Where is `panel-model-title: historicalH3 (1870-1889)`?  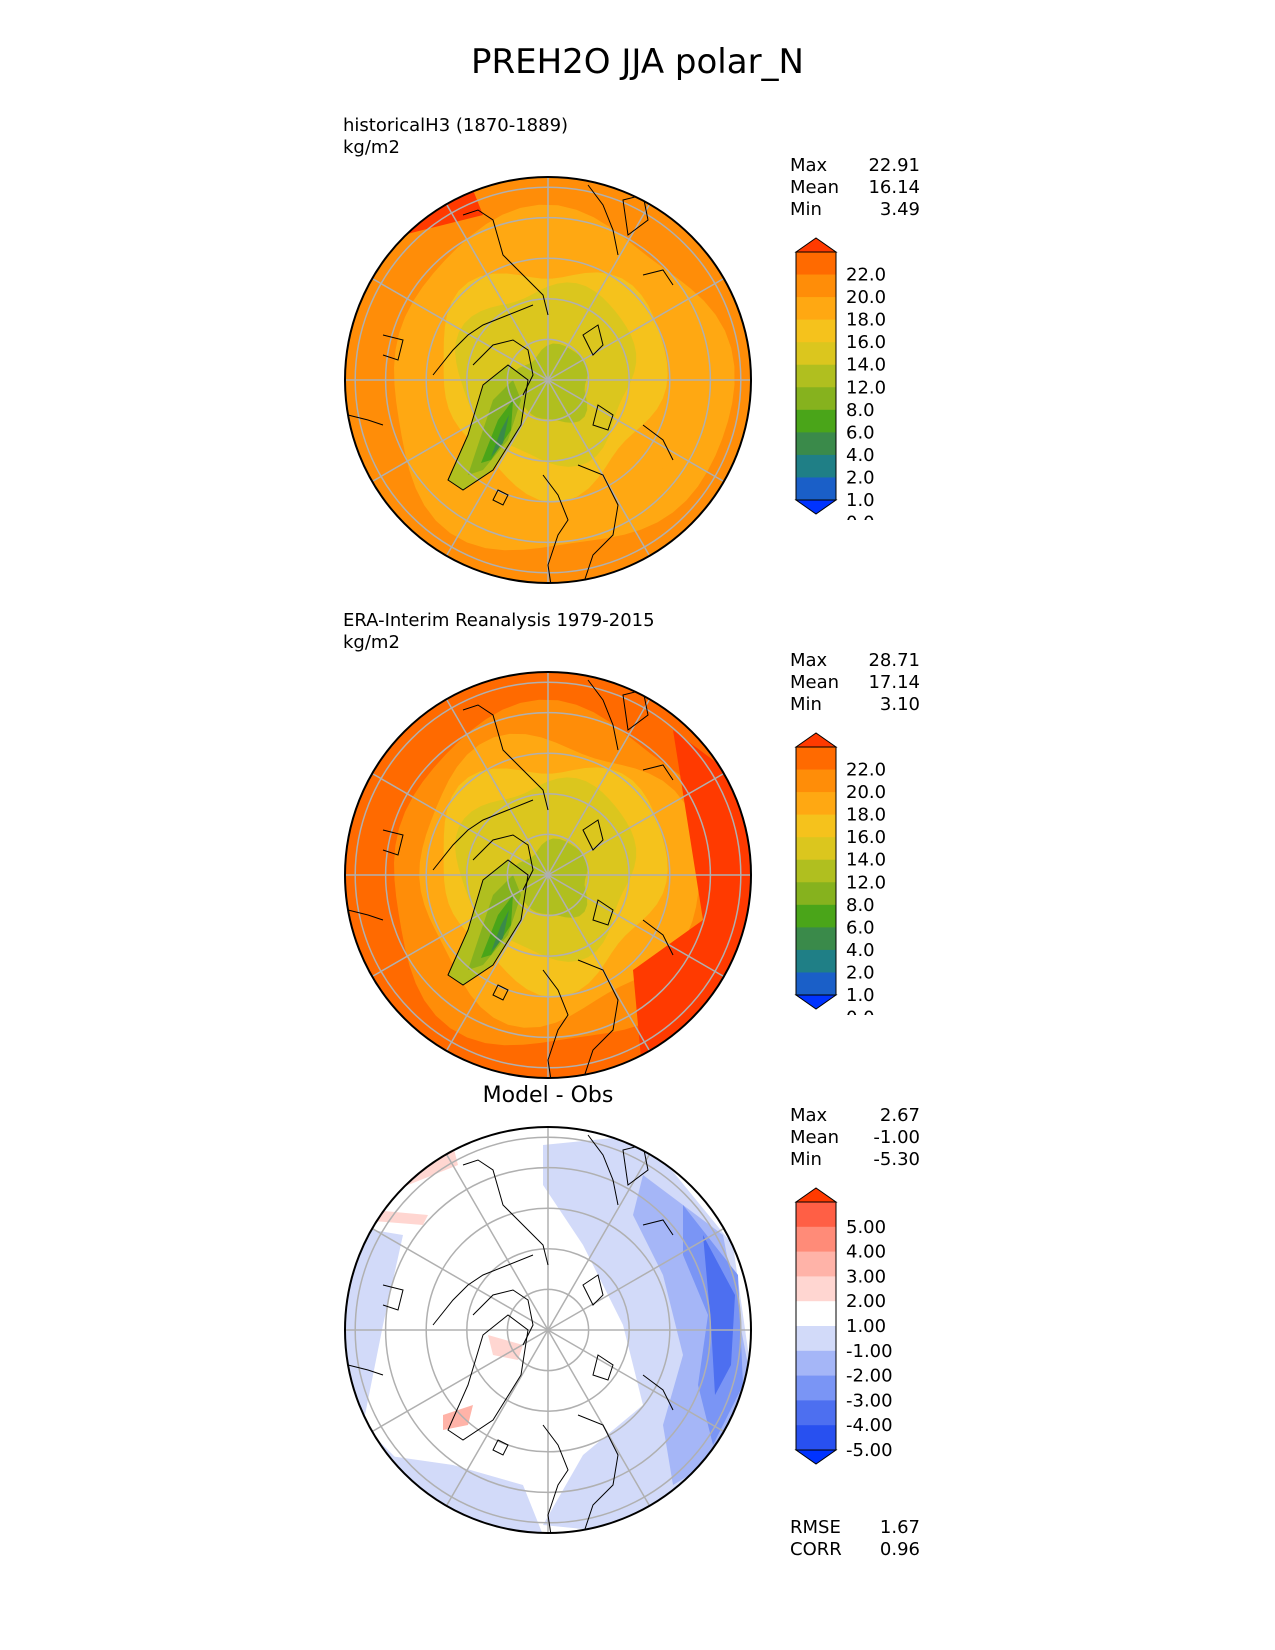 panel-model-title: historicalH3 (1870-1889) is located at coordinates (456, 125).